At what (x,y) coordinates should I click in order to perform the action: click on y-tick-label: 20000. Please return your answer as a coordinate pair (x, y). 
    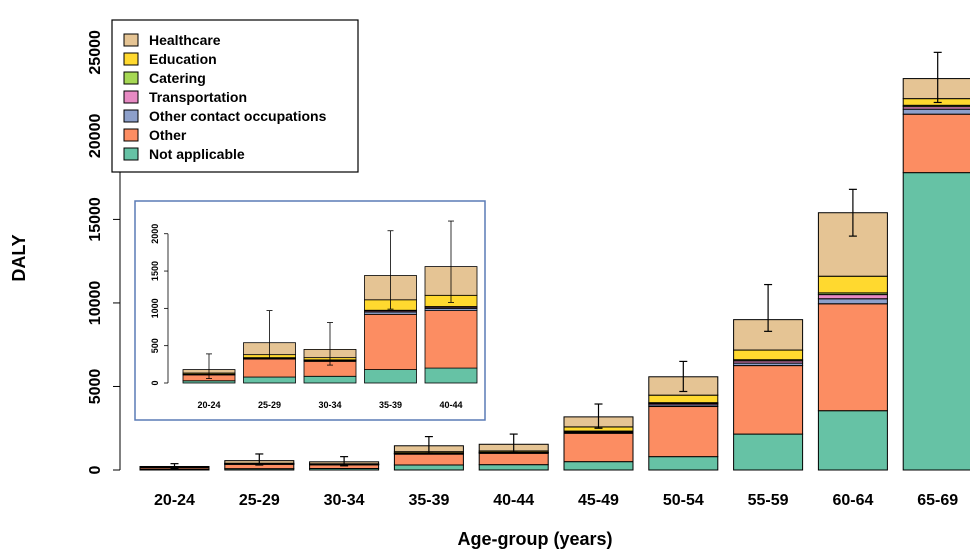
    Looking at the image, I should click on (95, 136).